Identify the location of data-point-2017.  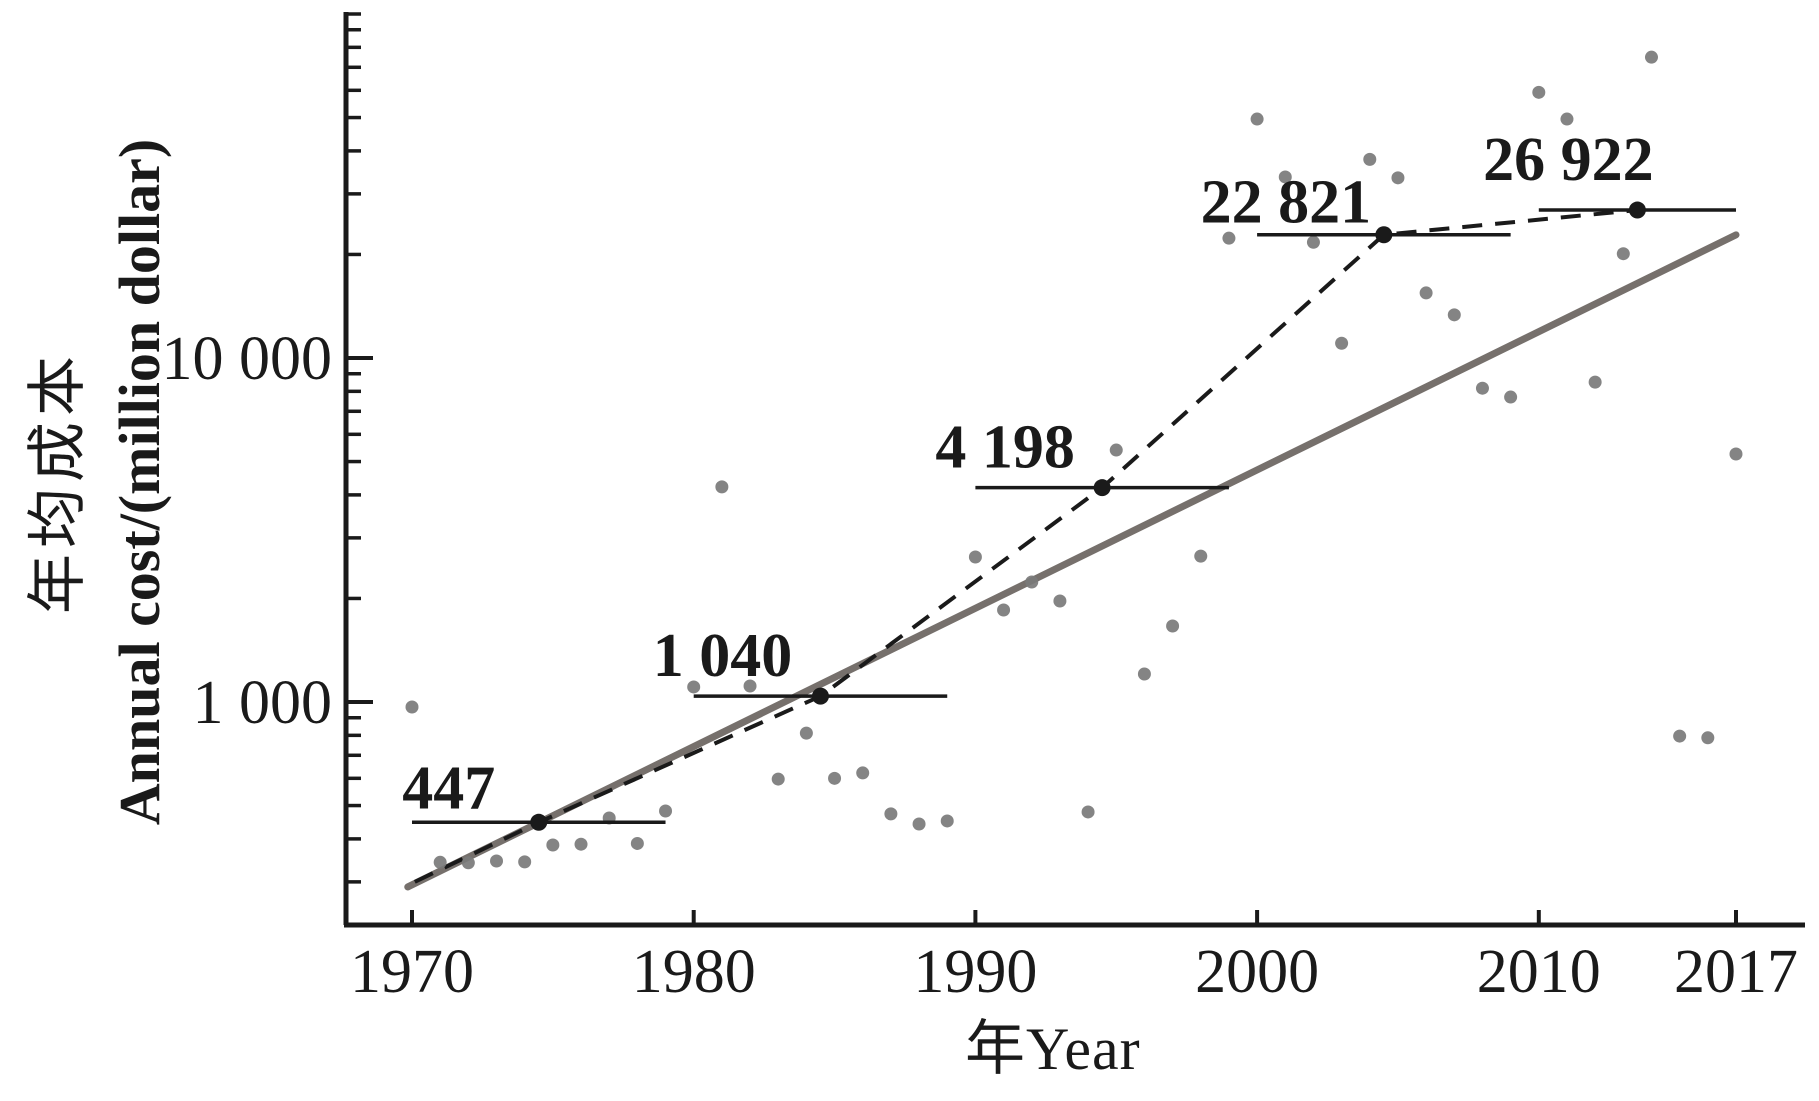
(1736, 454).